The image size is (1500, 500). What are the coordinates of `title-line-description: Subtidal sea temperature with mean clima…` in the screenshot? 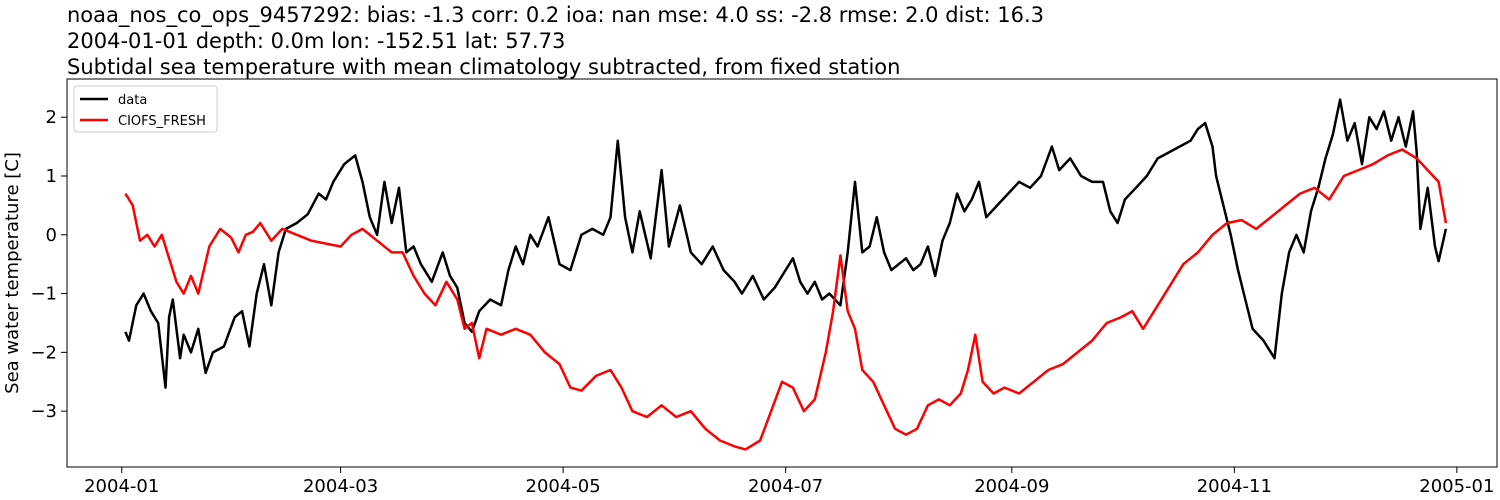 It's located at (484, 67).